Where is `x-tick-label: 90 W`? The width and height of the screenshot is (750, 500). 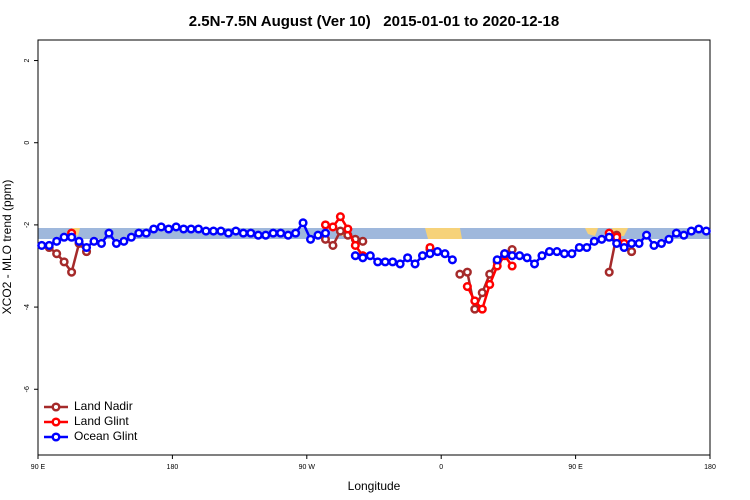 x-tick-label: 90 W is located at coordinates (307, 467).